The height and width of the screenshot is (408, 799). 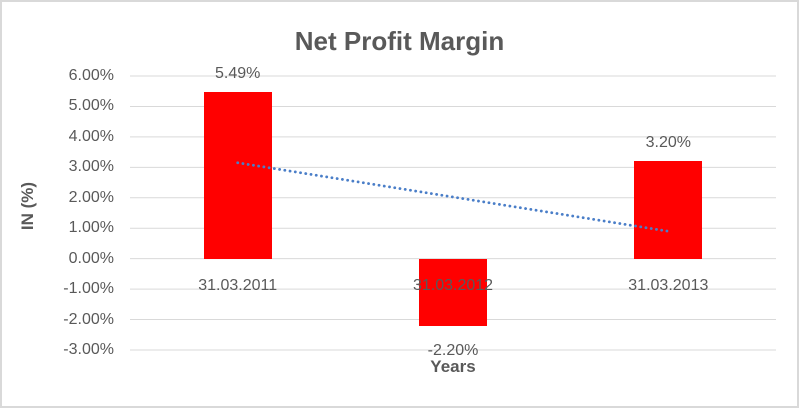 What do you see at coordinates (453, 197) in the screenshot?
I see `trendline` at bounding box center [453, 197].